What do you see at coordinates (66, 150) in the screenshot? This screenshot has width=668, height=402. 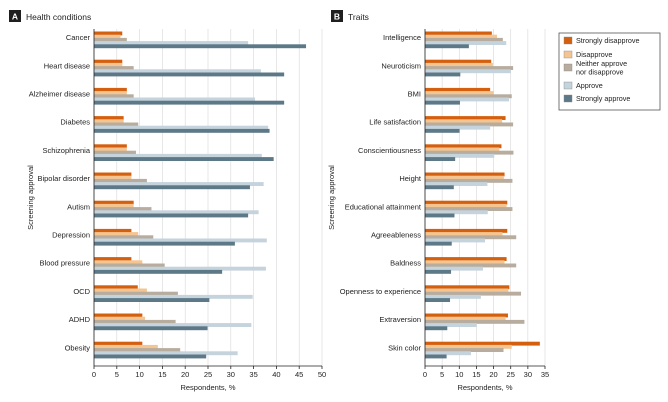 I see `category-label: Schizophrenia` at bounding box center [66, 150].